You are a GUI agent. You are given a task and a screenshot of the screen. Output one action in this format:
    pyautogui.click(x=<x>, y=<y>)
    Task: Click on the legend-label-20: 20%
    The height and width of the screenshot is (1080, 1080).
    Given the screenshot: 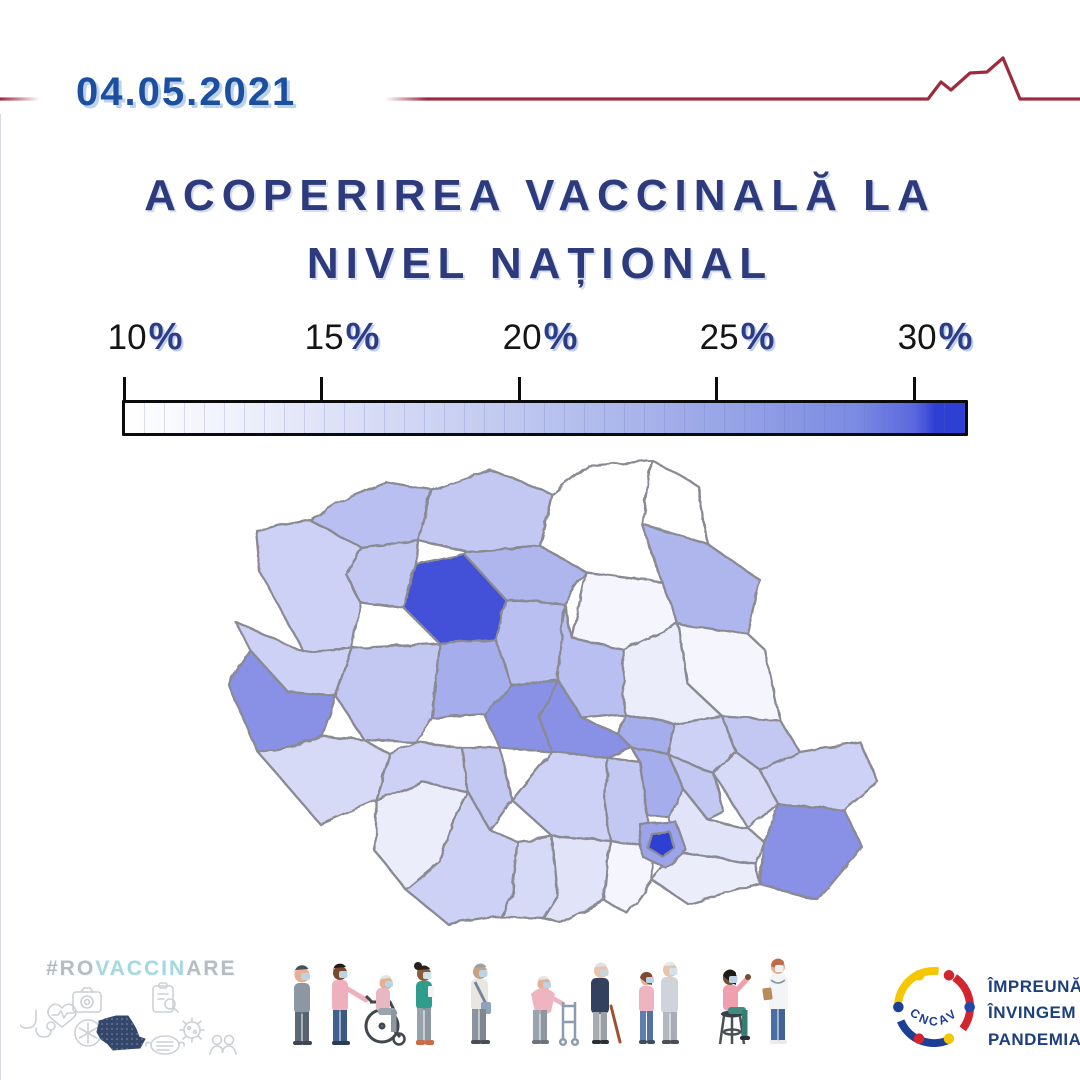 What is the action you would take?
    pyautogui.click(x=540, y=337)
    